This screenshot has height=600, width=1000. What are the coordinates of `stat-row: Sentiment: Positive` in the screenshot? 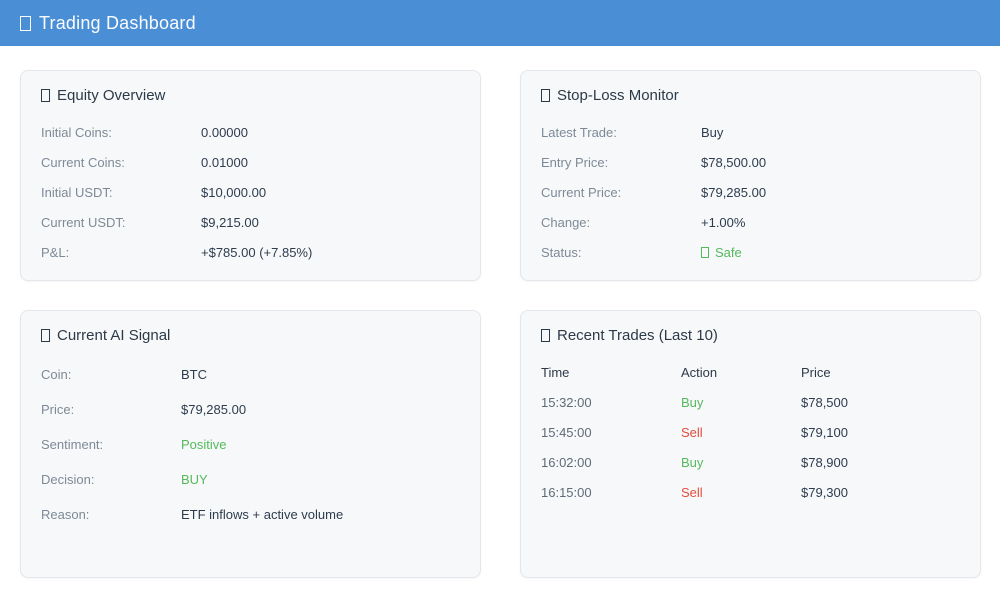 It's located at (250, 444).